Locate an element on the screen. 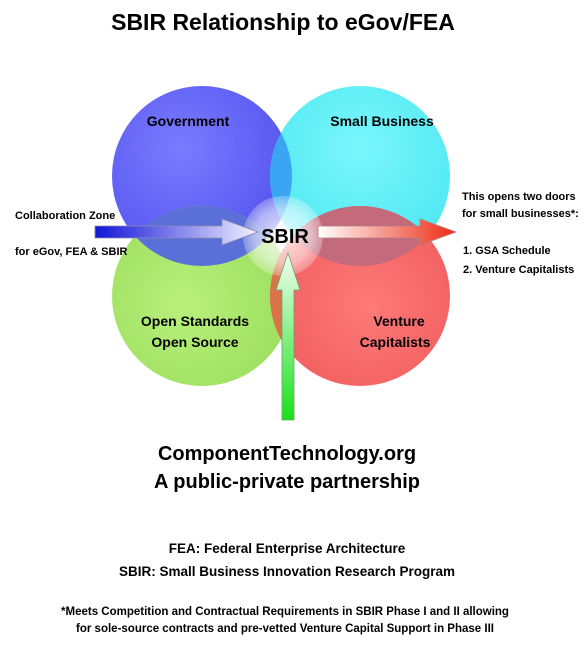  diagram-title: SBIR Relationship to eGov/FEA is located at coordinates (283, 22).